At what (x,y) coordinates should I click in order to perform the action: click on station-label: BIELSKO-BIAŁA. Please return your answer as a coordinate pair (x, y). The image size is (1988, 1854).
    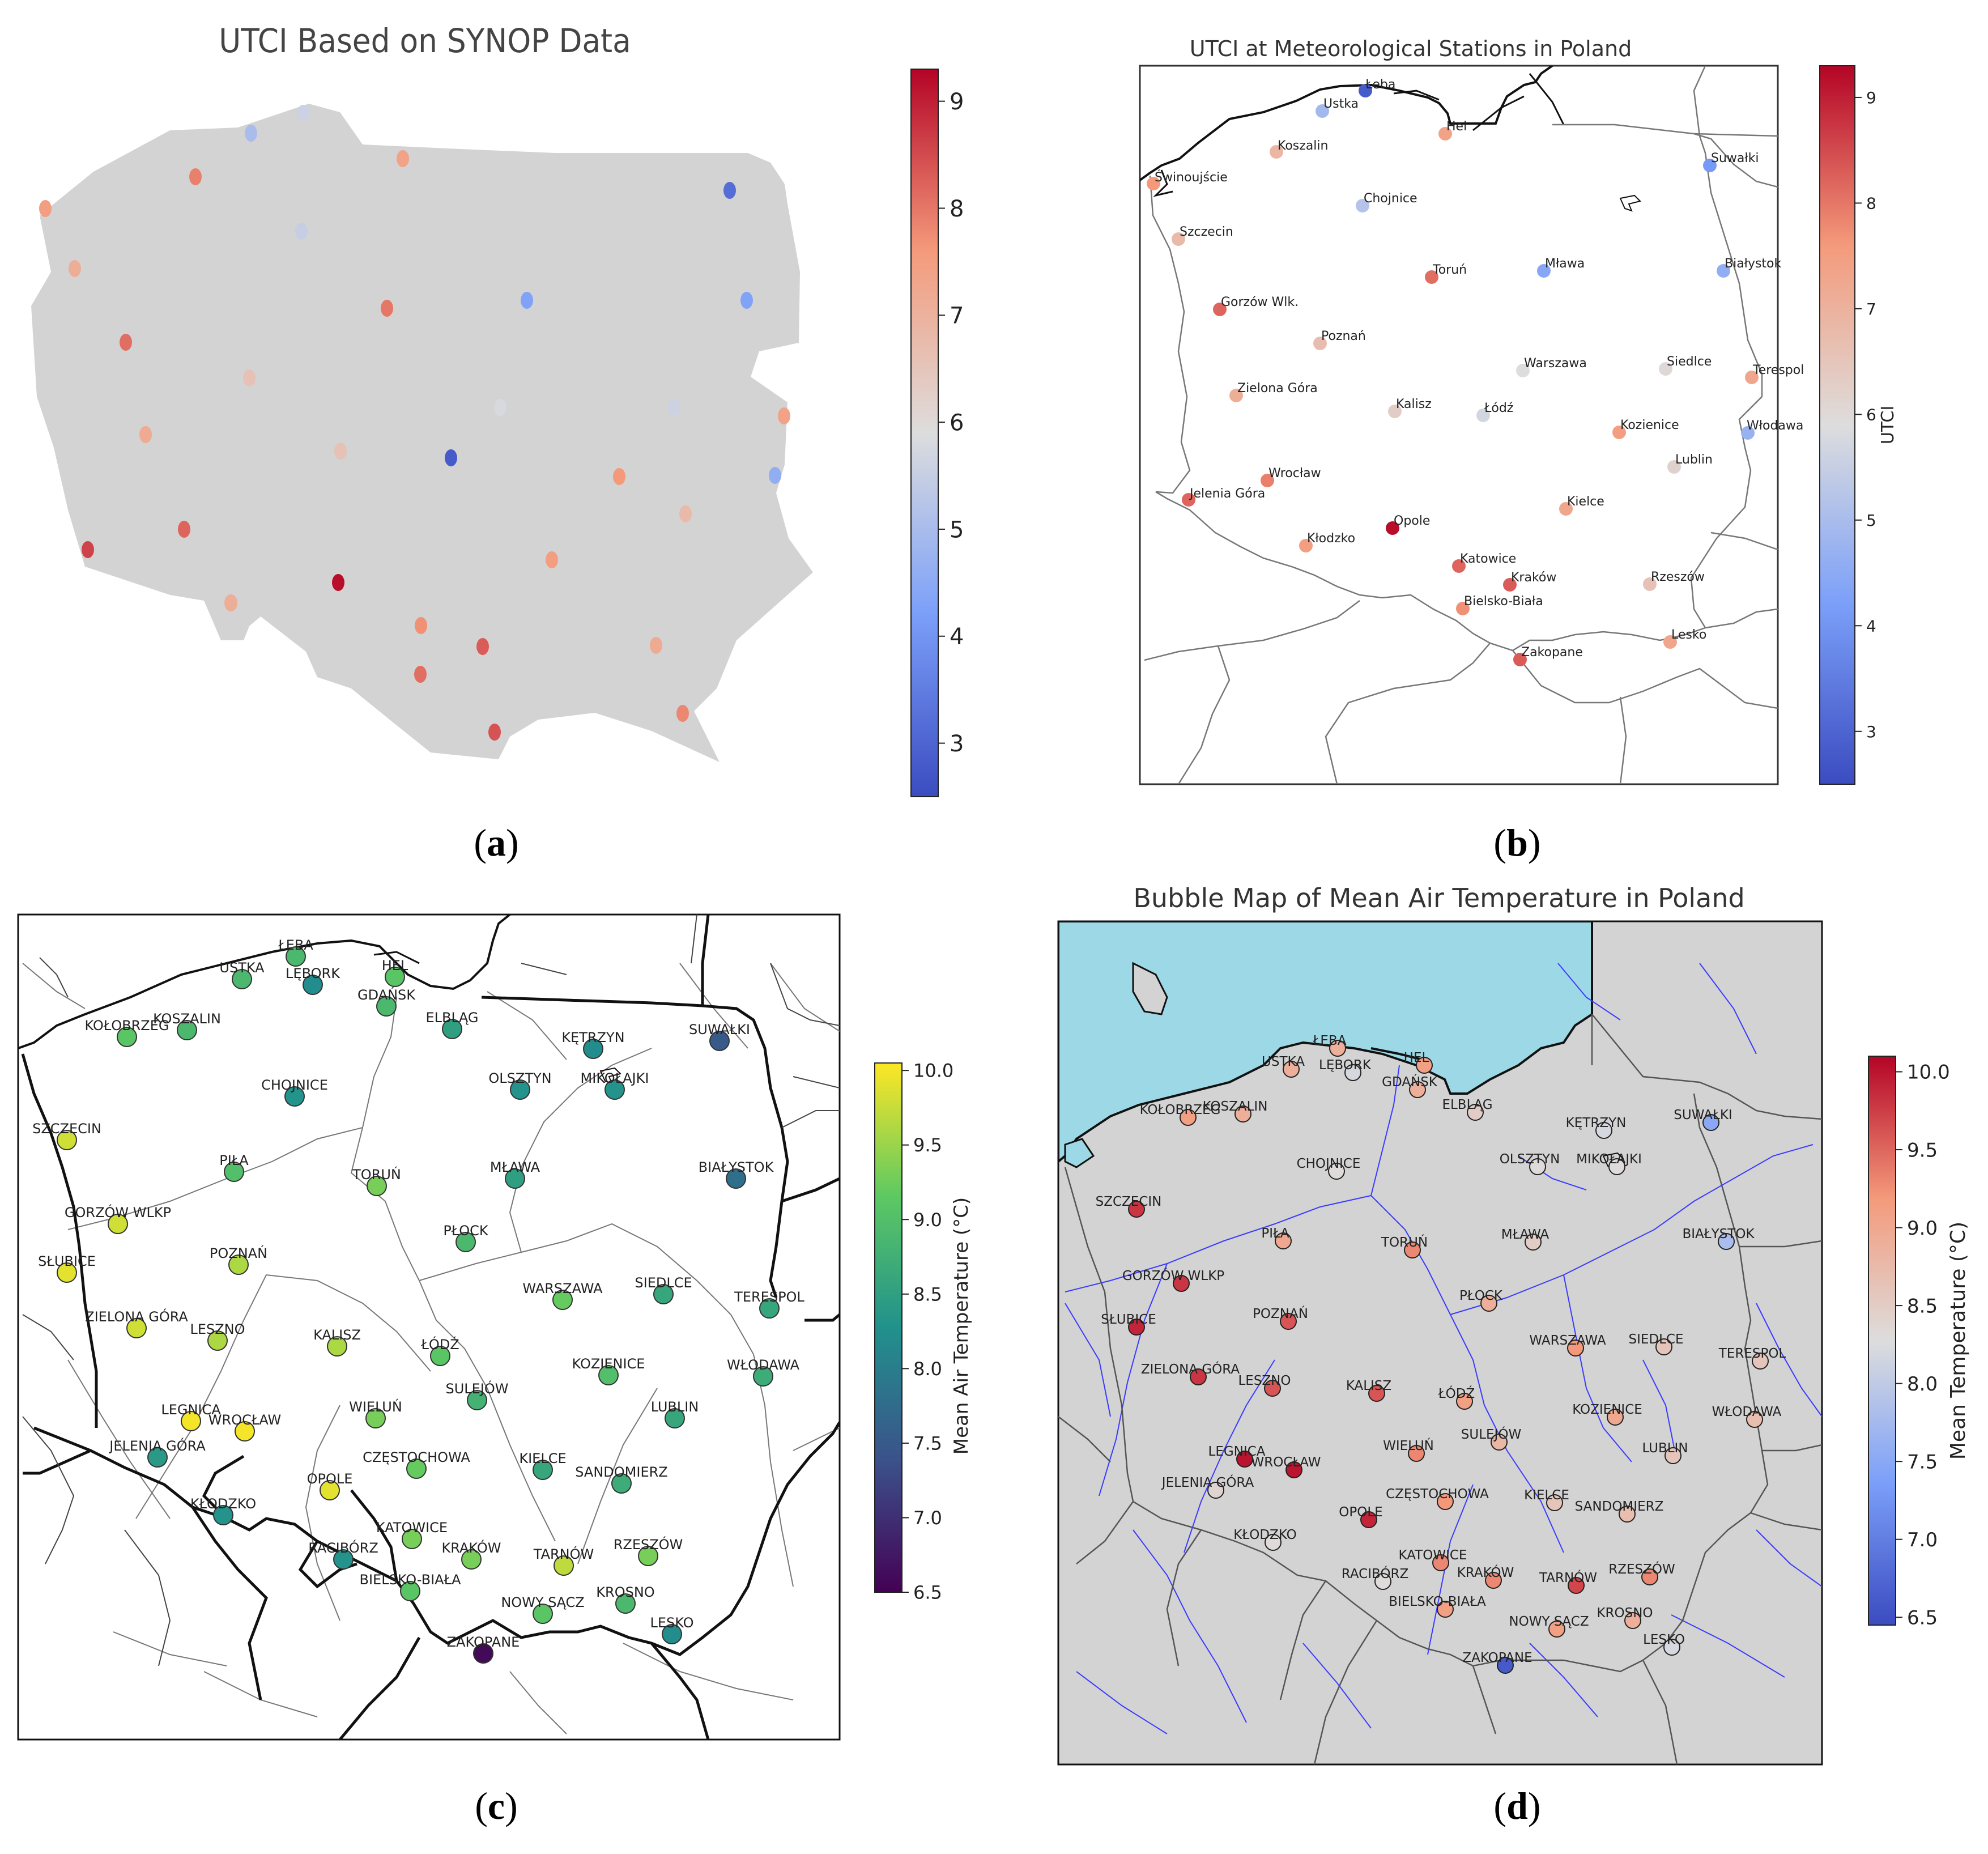
    Looking at the image, I should click on (411, 1580).